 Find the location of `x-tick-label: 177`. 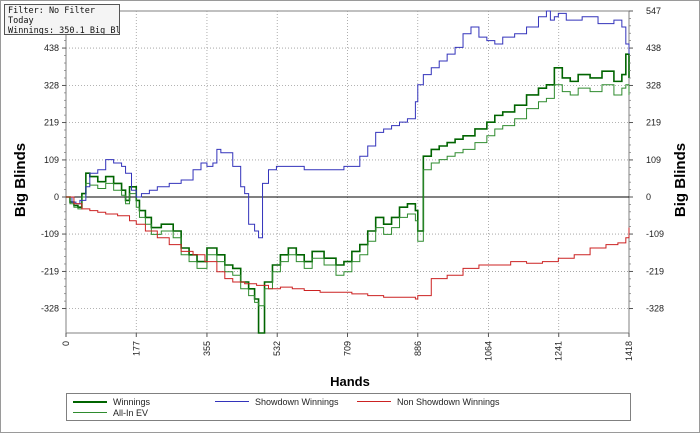

x-tick-label: 177 is located at coordinates (136, 348).